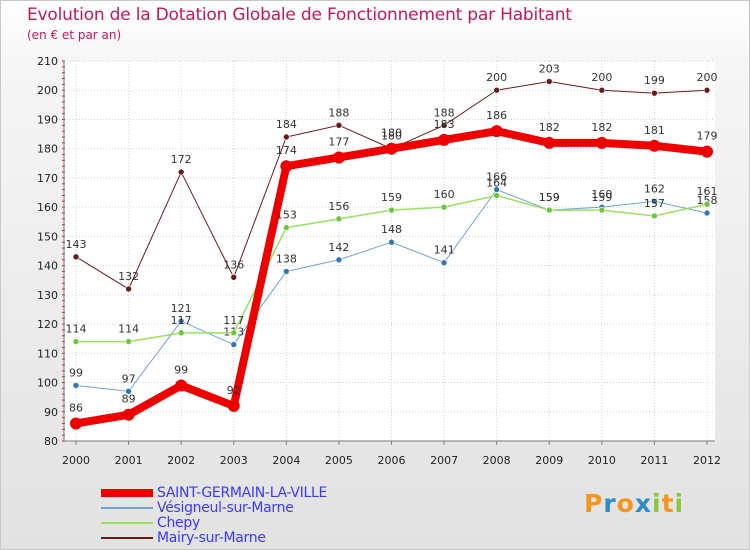 The image size is (750, 550). Describe the element at coordinates (392, 460) in the screenshot. I see `x-tick-label: 2006` at that location.